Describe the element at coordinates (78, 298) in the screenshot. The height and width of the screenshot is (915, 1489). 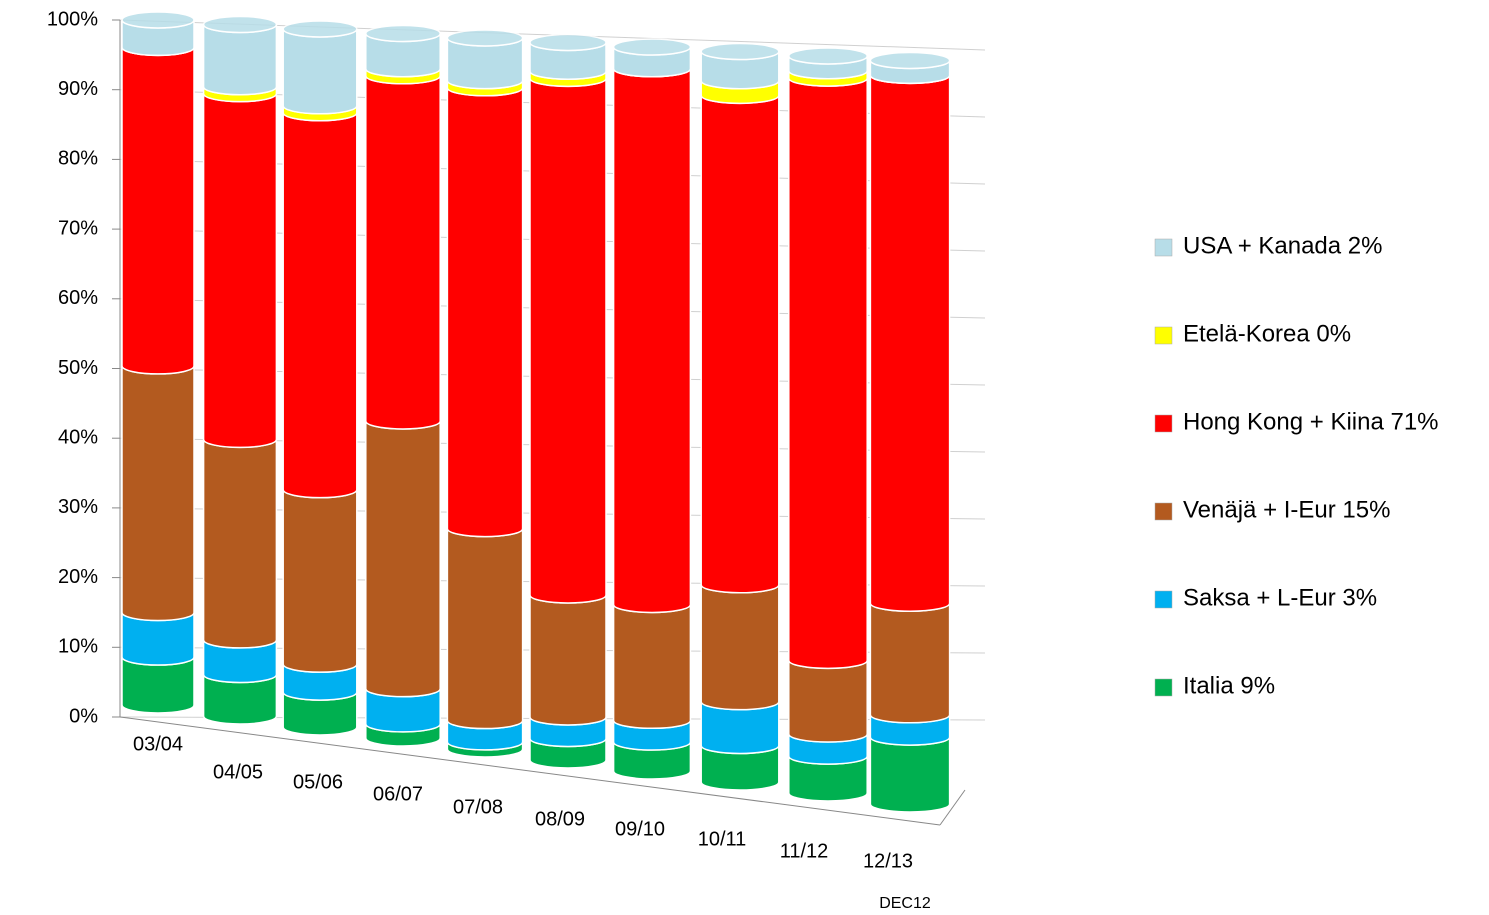
I see `y-tick-label: 60%` at that location.